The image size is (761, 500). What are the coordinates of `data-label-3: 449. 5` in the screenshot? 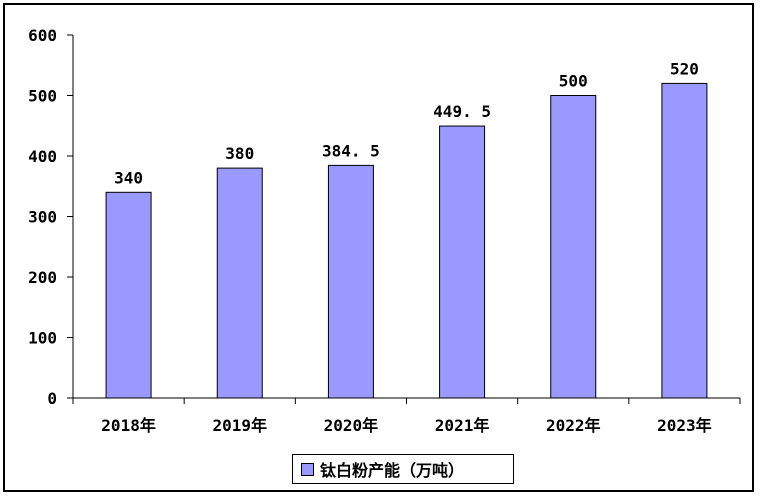 It's located at (462, 111).